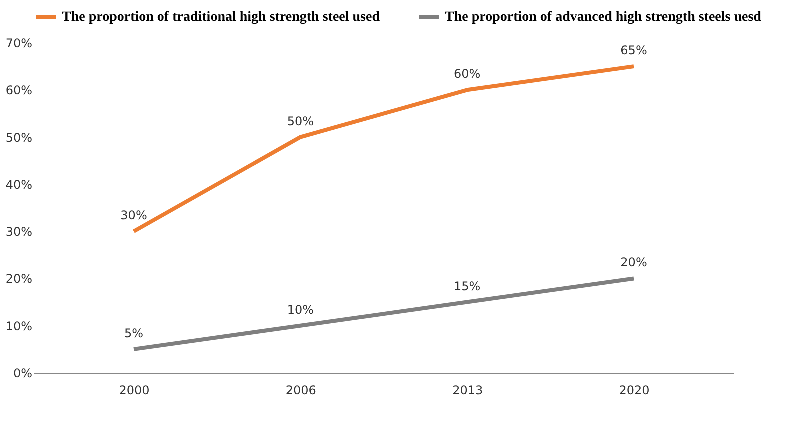  Describe the element at coordinates (19, 43) in the screenshot. I see `y-tick-label: 70%` at that location.